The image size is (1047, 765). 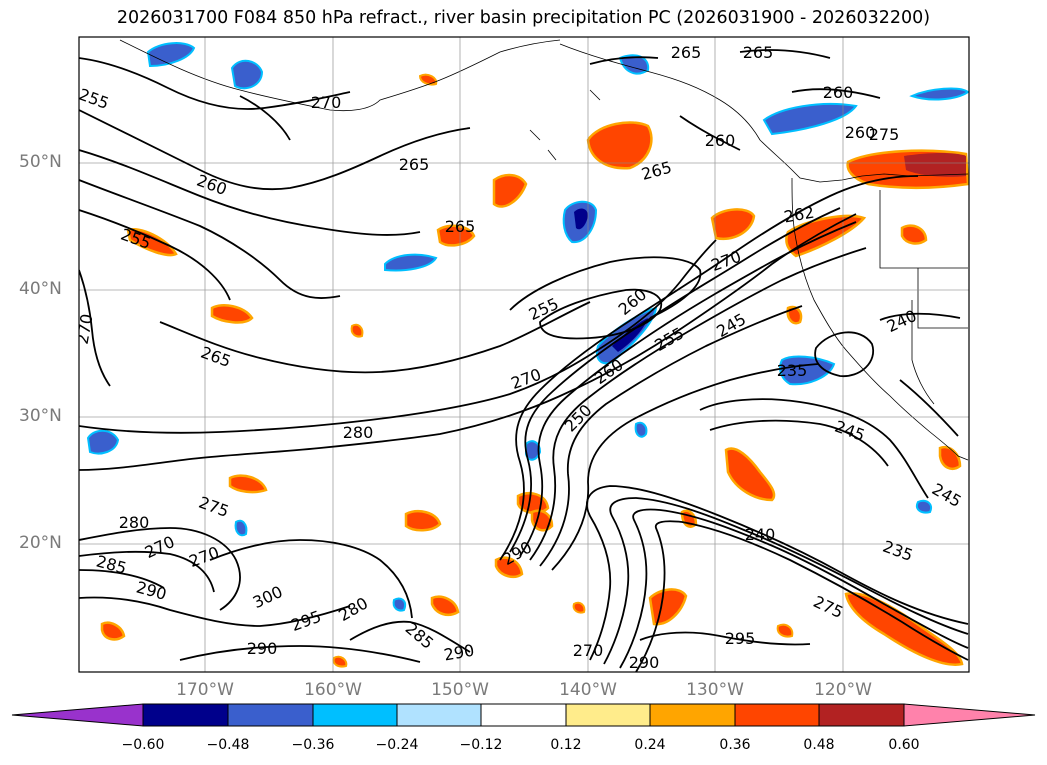 What do you see at coordinates (760, 534) in the screenshot?
I see `contour-label: 240` at bounding box center [760, 534].